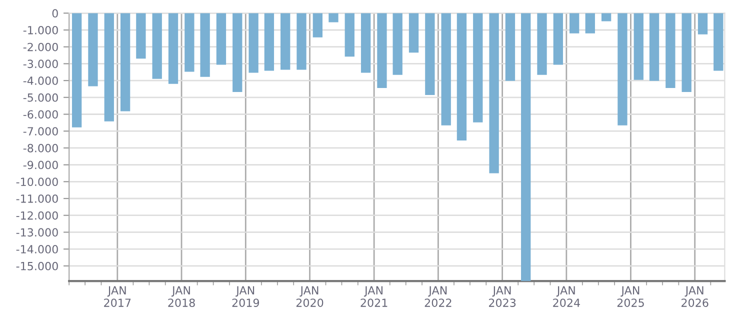 Image resolution: width=751 pixels, height=313 pixels. Describe the element at coordinates (40, 148) in the screenshot. I see `y-tick-label: -8.000` at that location.